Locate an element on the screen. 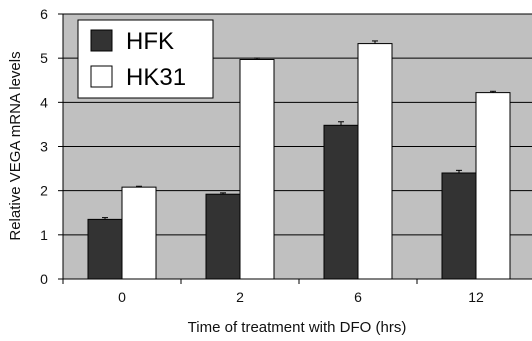  y-tick-label: 6 is located at coordinates (44, 14).